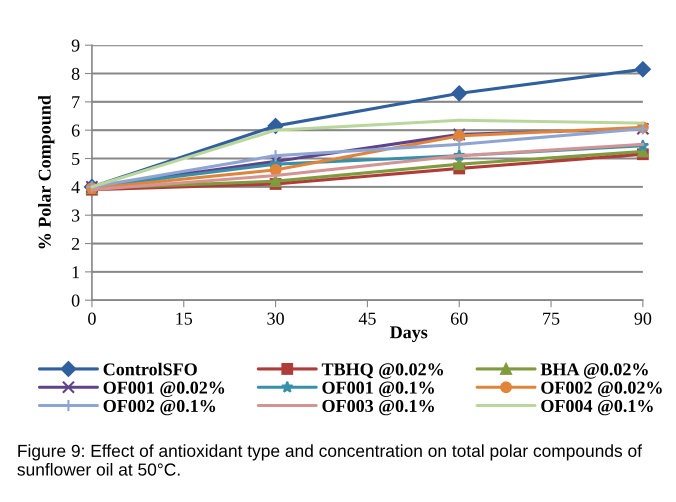  What do you see at coordinates (150, 369) in the screenshot?
I see `legend-label: ControlSFO` at bounding box center [150, 369].